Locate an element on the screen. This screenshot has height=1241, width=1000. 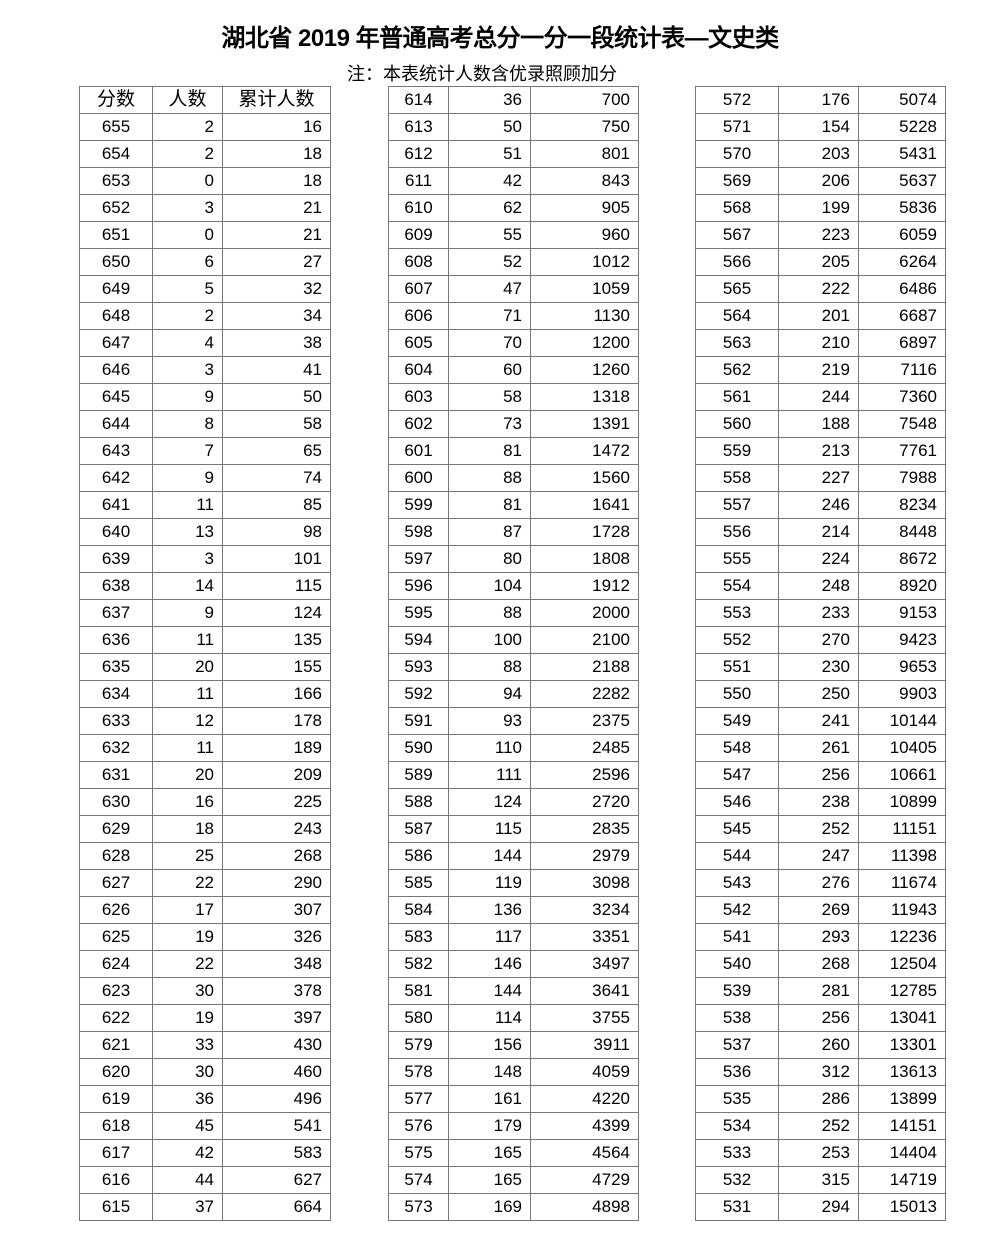
score-cell: 569 is located at coordinates (737, 181).